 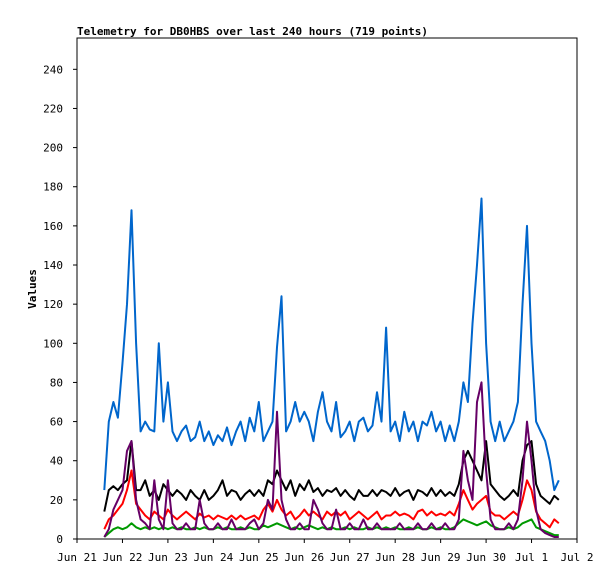 I want to click on y-axis: 0 20 40 60 80 100 120 140 160 180 200 220 240, so click(x=60, y=304).